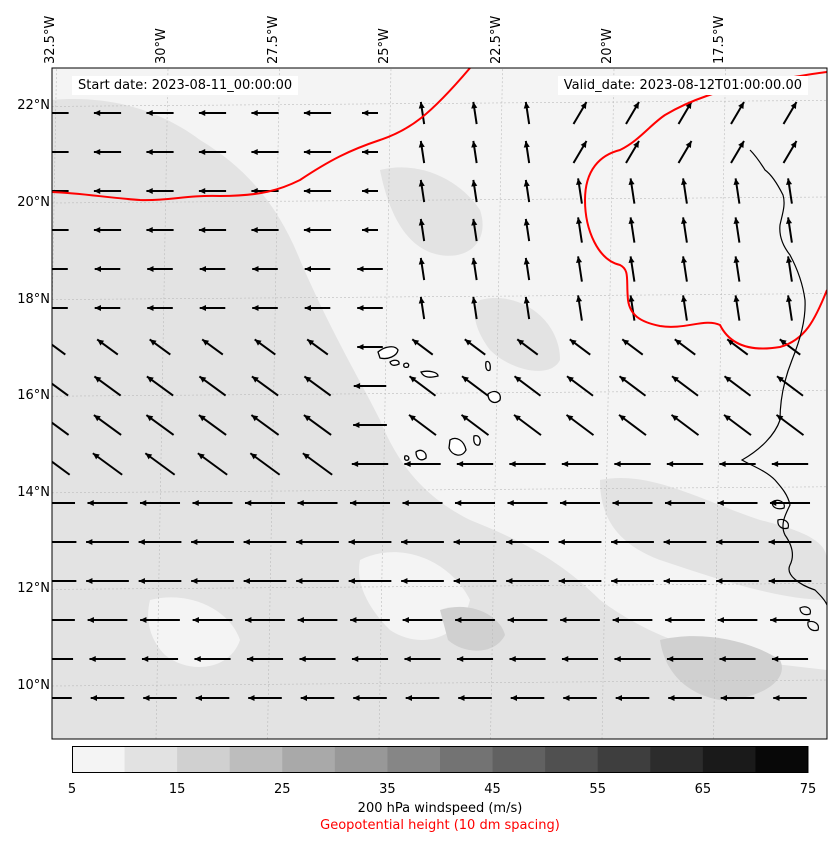  Describe the element at coordinates (33, 396) in the screenshot. I see `latitude-label: 16°N` at that location.